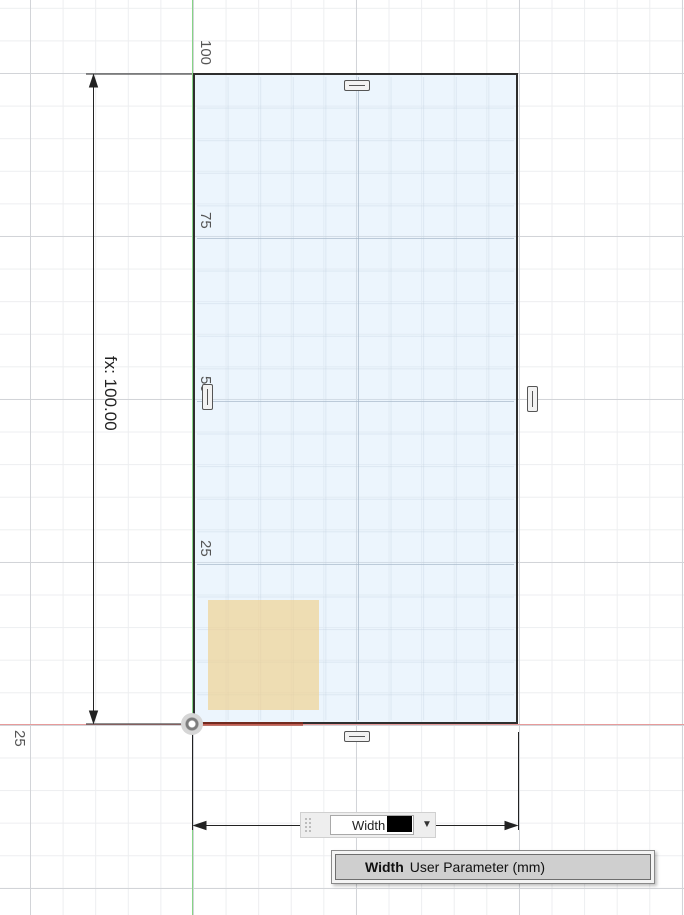 This screenshot has width=684, height=915. Describe the element at coordinates (308, 825) in the screenshot. I see `grip-handle-icon` at that location.